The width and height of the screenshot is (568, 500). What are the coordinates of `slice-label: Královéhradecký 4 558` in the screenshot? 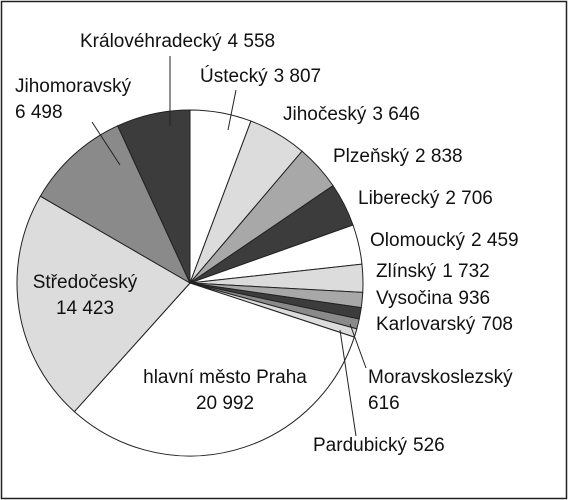 It's located at (177, 41).